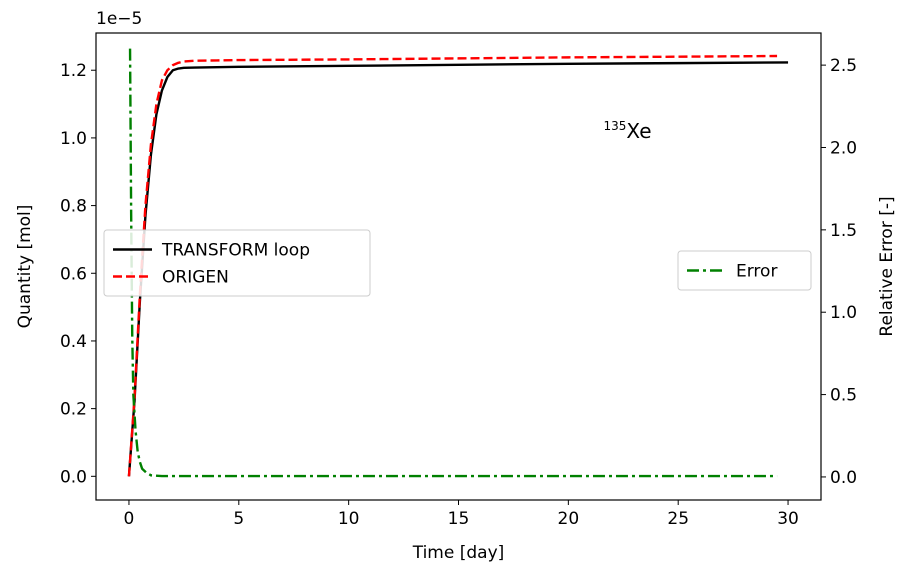 The image size is (901, 569). I want to click on y-left-tick-label: 0.4, so click(73, 342).